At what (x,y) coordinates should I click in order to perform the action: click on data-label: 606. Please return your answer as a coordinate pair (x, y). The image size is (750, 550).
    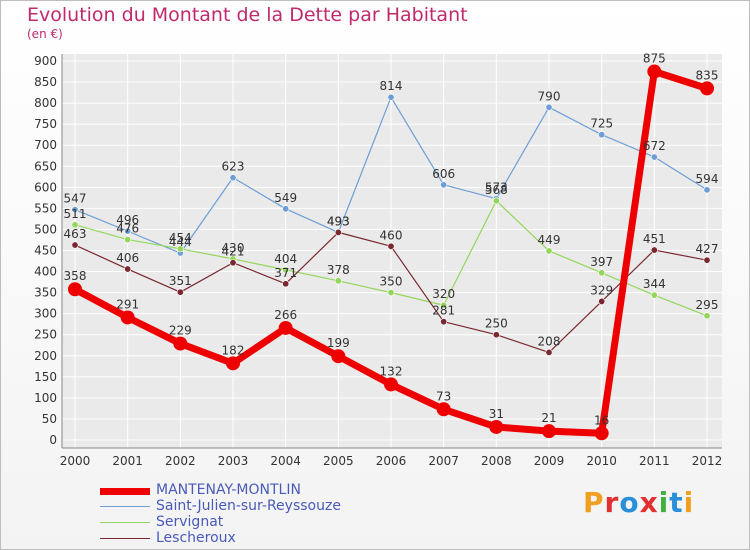
    Looking at the image, I should click on (443, 174).